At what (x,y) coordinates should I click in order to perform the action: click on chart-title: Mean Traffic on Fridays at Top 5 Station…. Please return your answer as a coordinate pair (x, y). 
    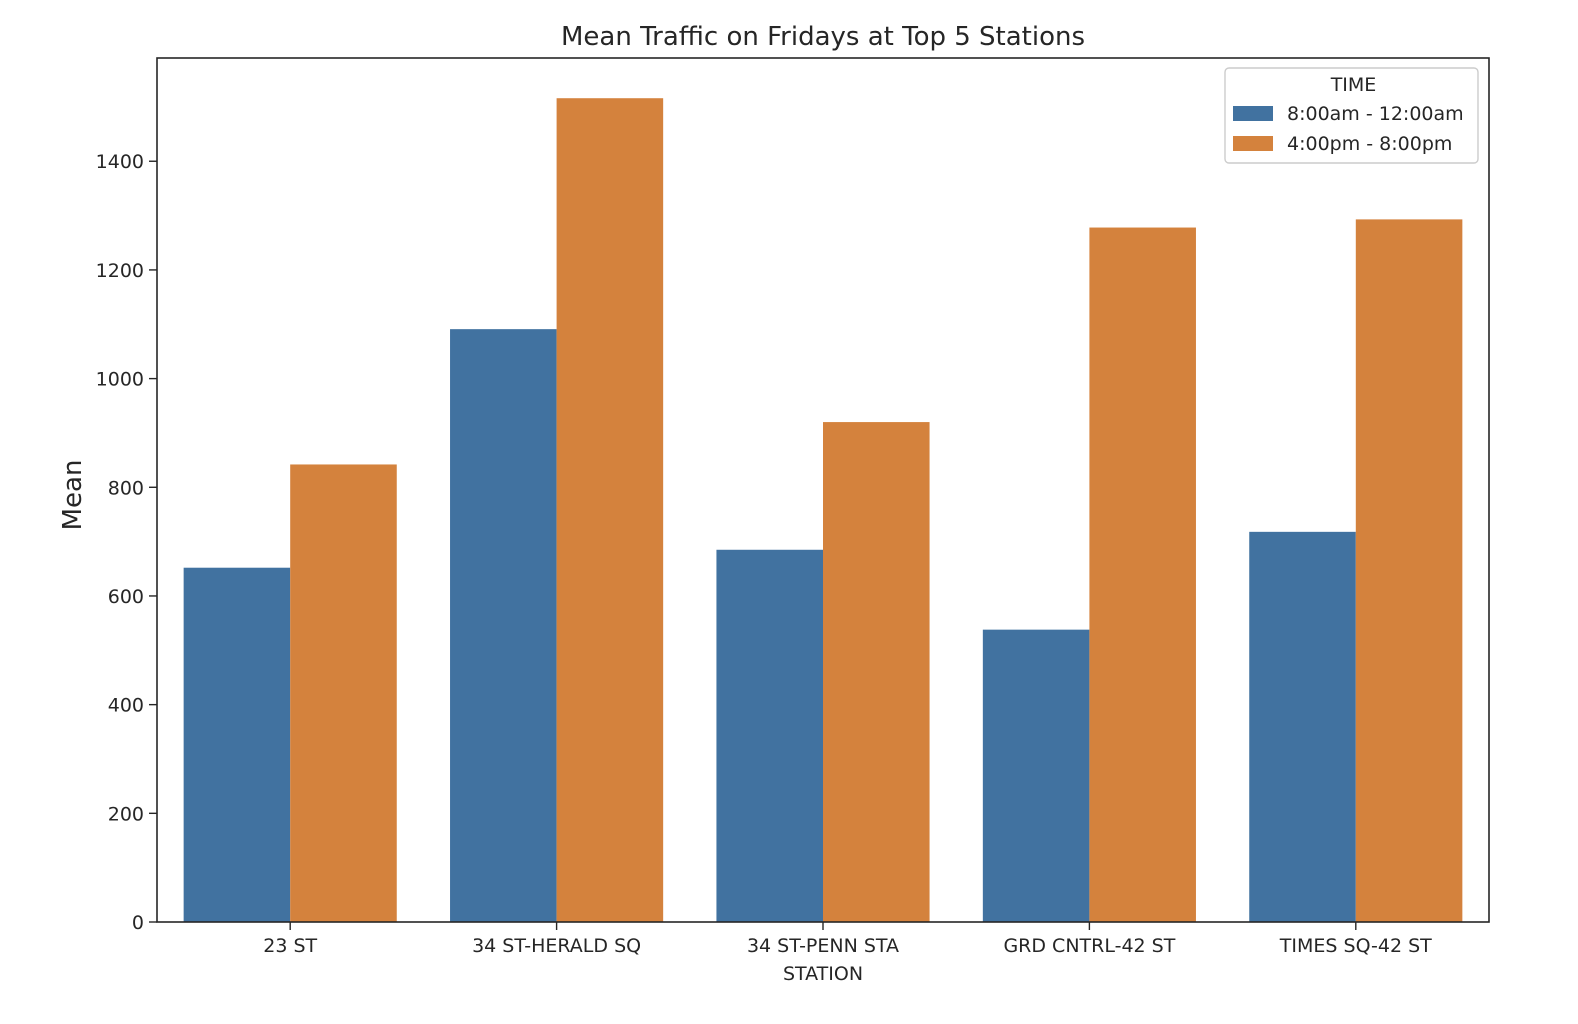
    Looking at the image, I should click on (823, 37).